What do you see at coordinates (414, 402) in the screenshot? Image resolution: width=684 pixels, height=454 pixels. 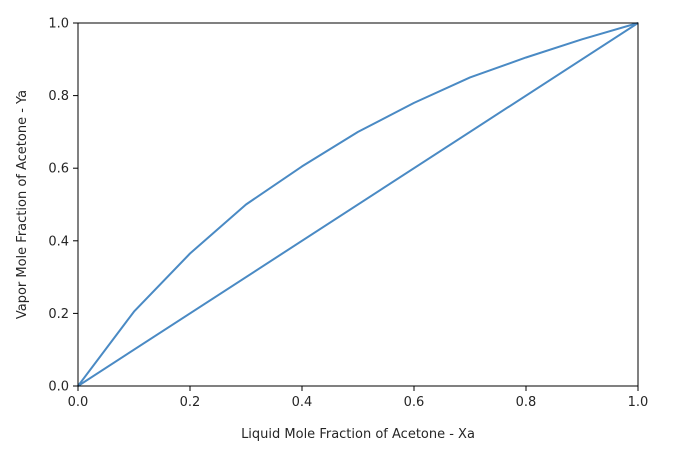 I see `x-tick-label: 0.6` at bounding box center [414, 402].